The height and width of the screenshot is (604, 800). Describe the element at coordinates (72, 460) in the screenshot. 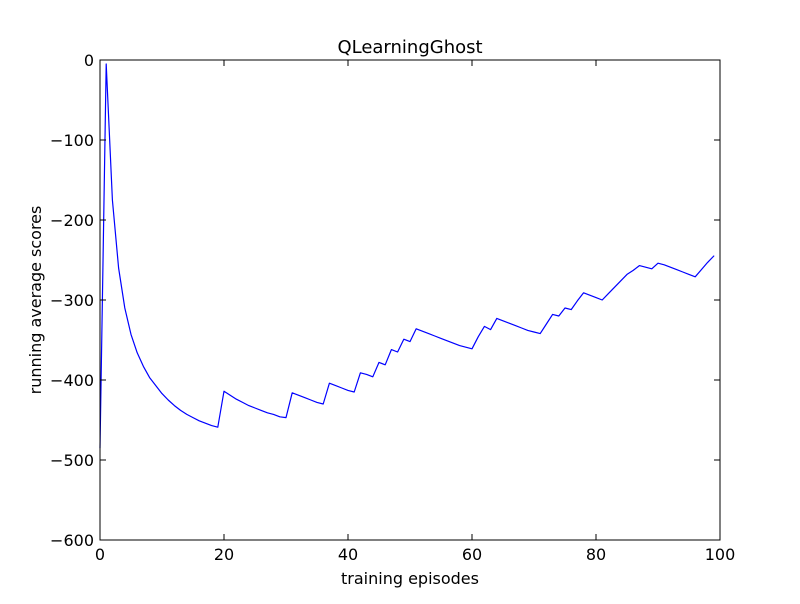

I see `y-tick-label: −500` at that location.